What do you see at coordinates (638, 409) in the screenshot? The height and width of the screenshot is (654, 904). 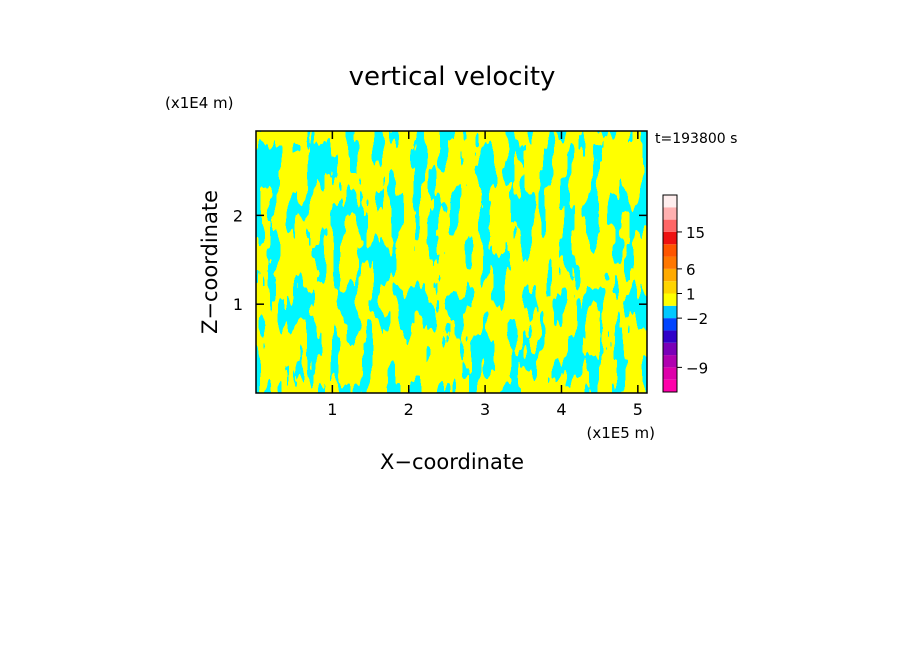 I see `x-tick-label: 5` at bounding box center [638, 409].